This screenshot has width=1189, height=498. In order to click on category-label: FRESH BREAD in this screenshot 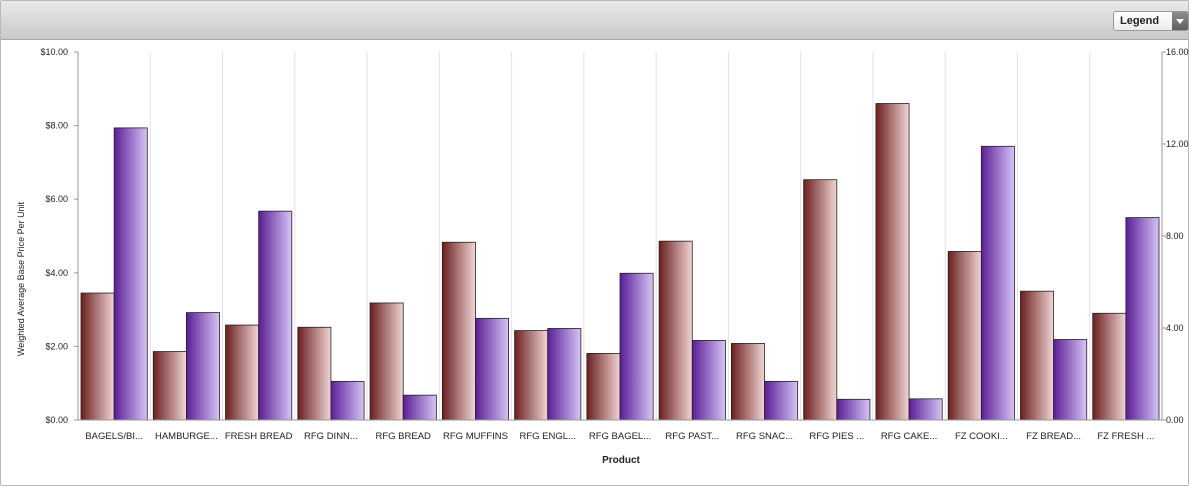, I will do `click(259, 436)`.